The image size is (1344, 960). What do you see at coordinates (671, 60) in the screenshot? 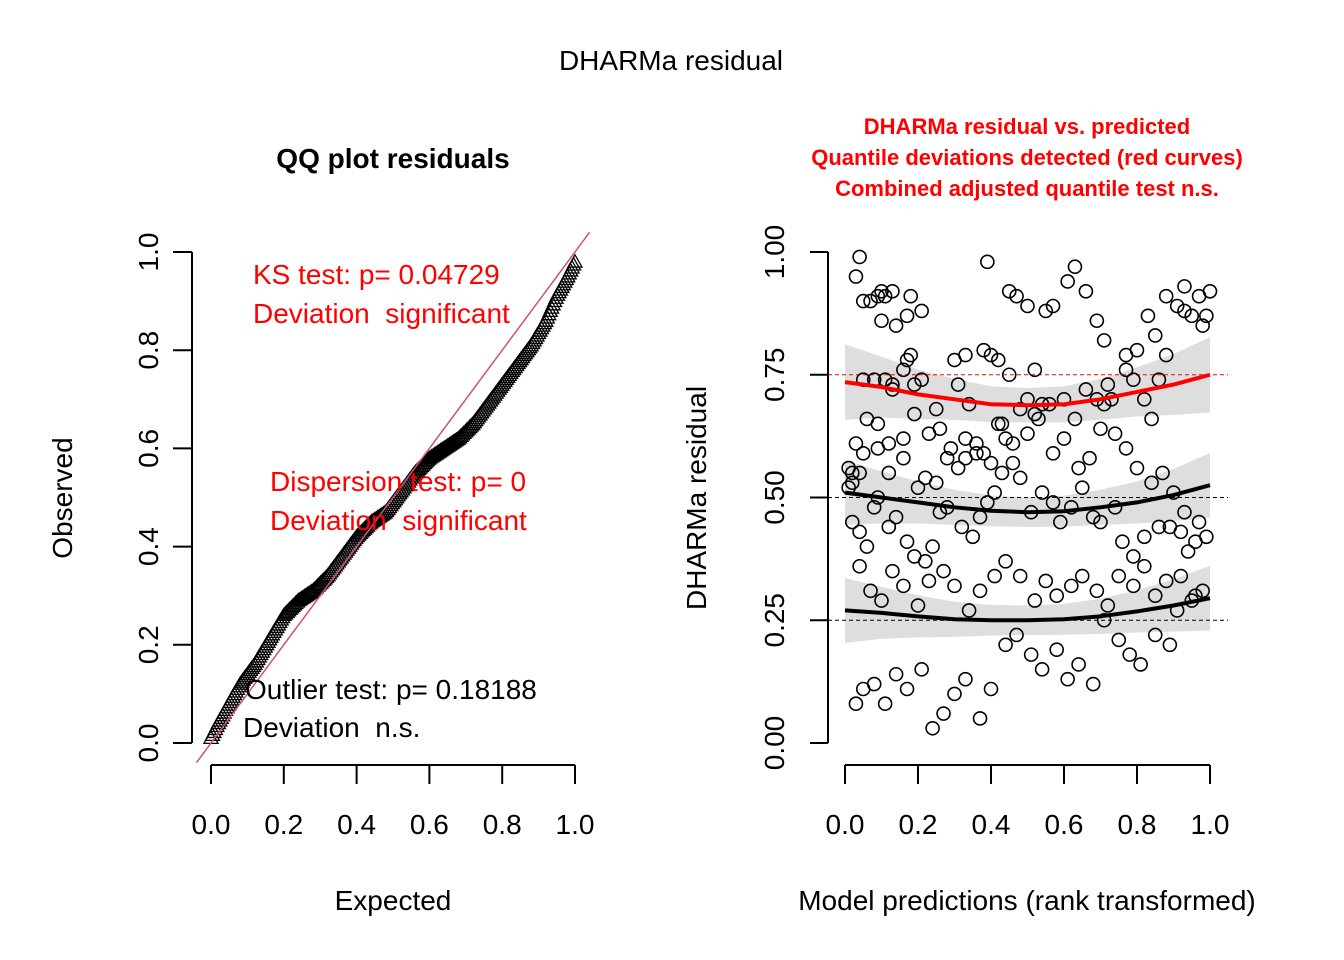
I see `figure-title: DHARMa residual` at bounding box center [671, 60].